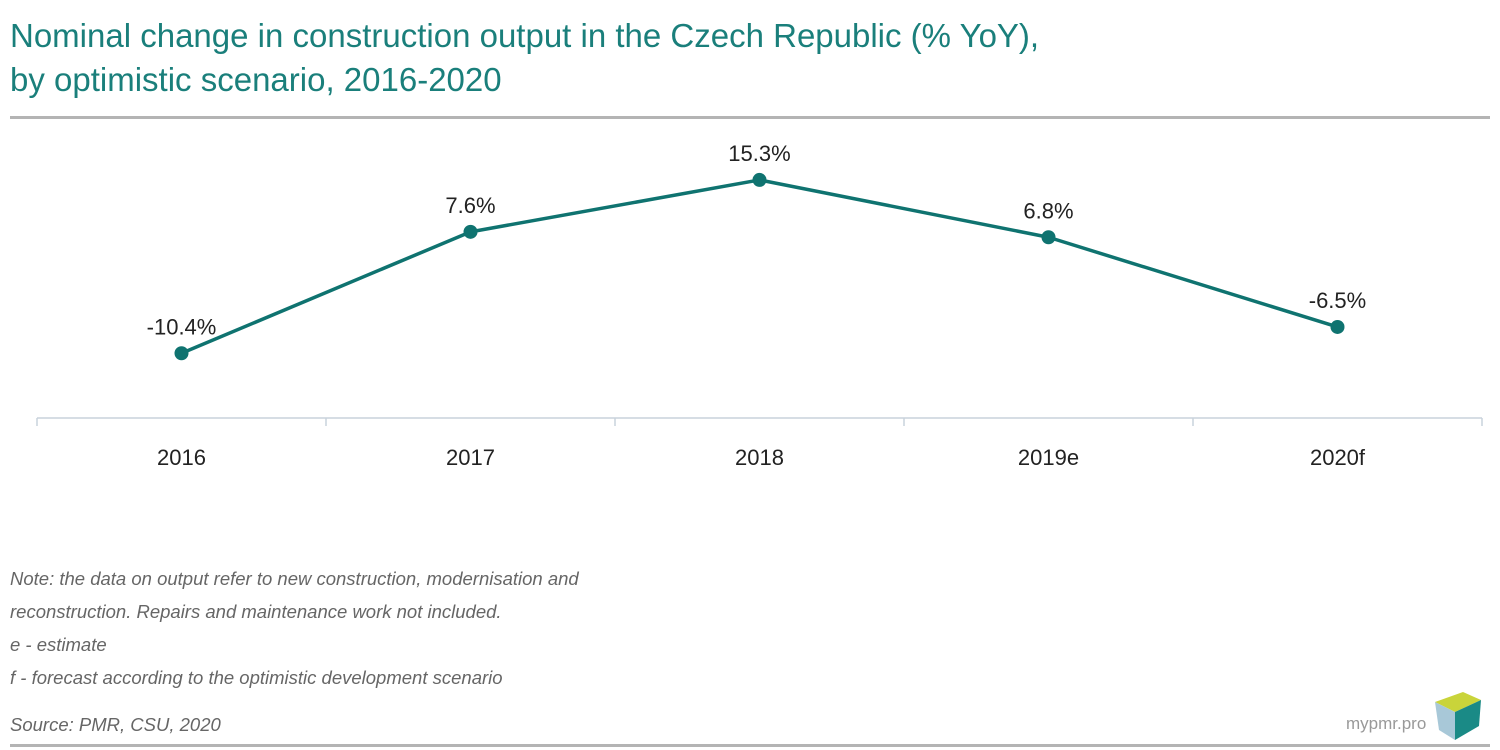 This screenshot has height=750, width=1500. What do you see at coordinates (1386, 723) in the screenshot?
I see `brand-text: mypmr.pro` at bounding box center [1386, 723].